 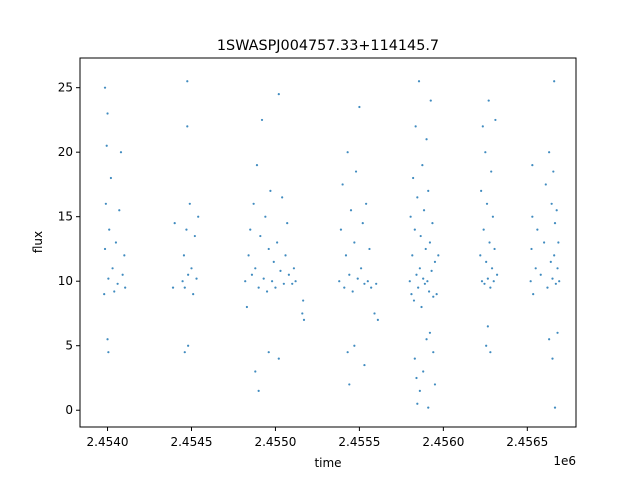 I want to click on x-axis-offset-label: 1e6, so click(x=564, y=461).